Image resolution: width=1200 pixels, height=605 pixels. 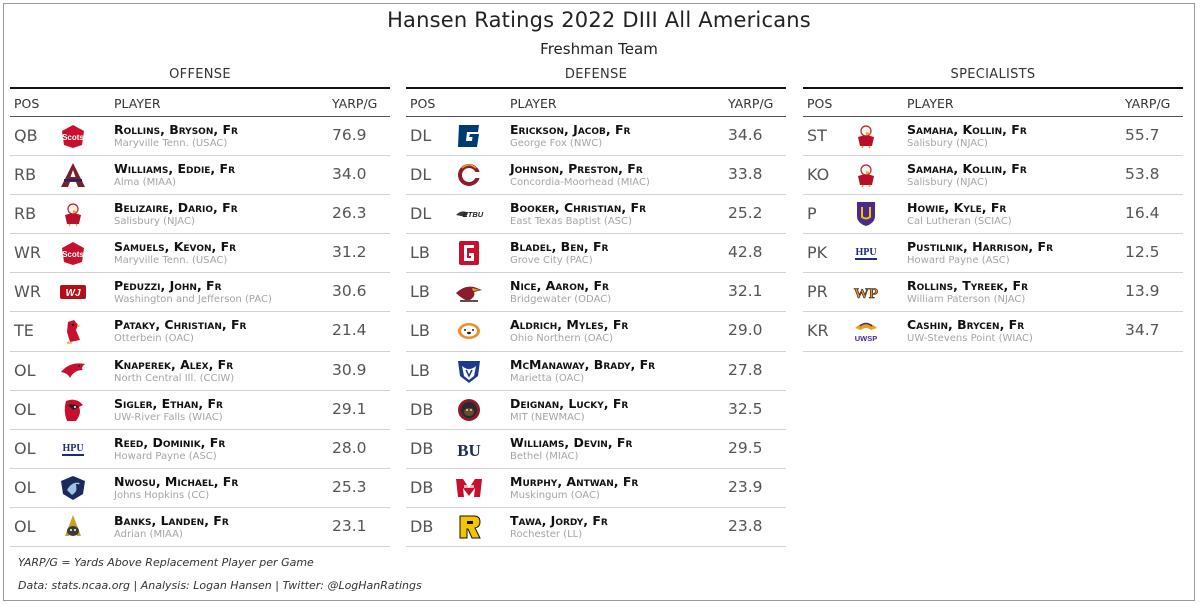 What do you see at coordinates (555, 495) in the screenshot?
I see `player-school: Muskingum (OAC)` at bounding box center [555, 495].